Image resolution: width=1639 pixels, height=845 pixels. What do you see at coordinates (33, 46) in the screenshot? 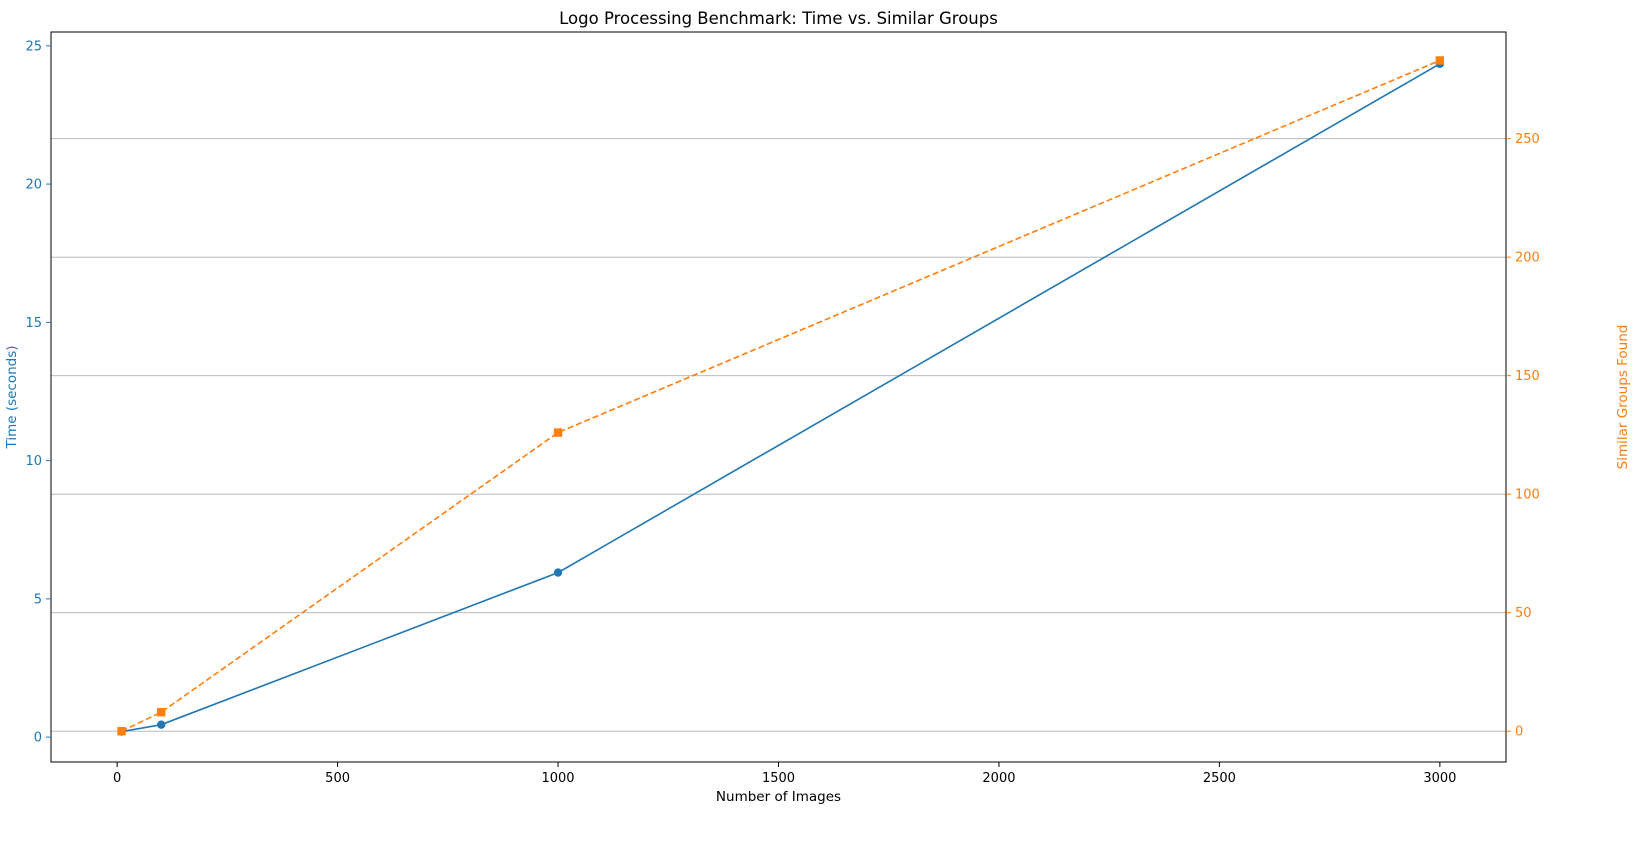
I see `y-left-tick-label: 25` at bounding box center [33, 46].